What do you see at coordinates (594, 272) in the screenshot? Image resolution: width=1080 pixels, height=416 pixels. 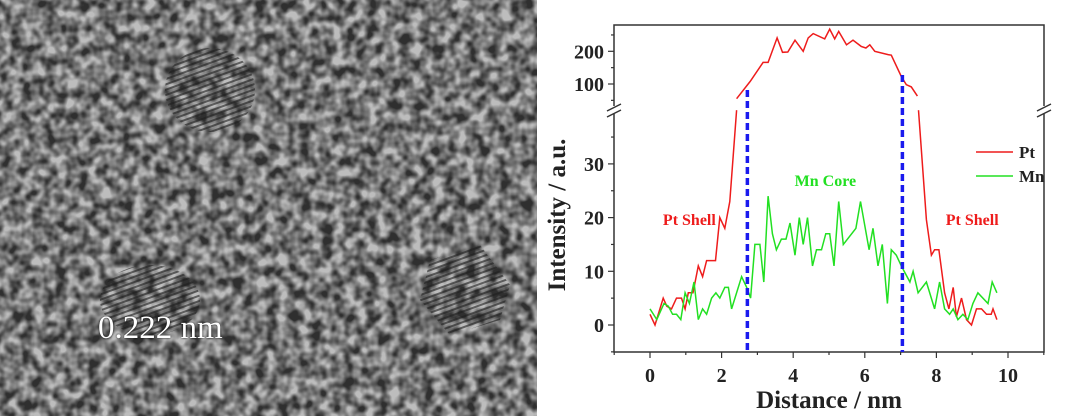 I see `y-tick-label: 10` at bounding box center [594, 272].